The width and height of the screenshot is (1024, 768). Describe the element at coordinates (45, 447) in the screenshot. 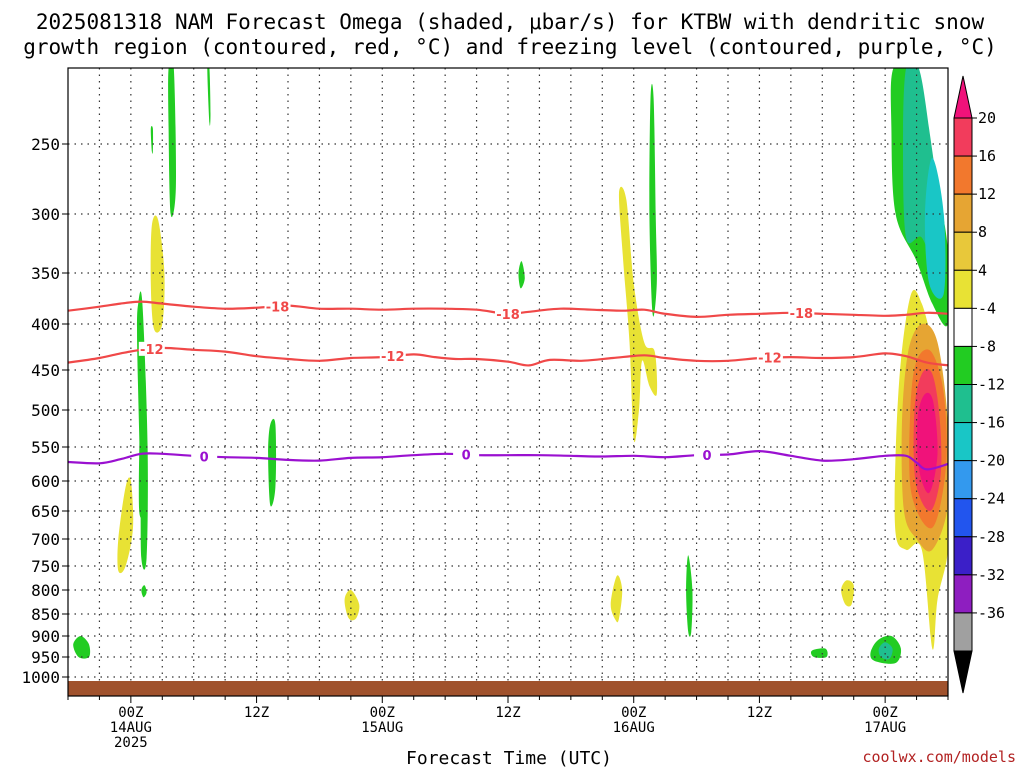

I see `y-tick-label: 550` at that location.